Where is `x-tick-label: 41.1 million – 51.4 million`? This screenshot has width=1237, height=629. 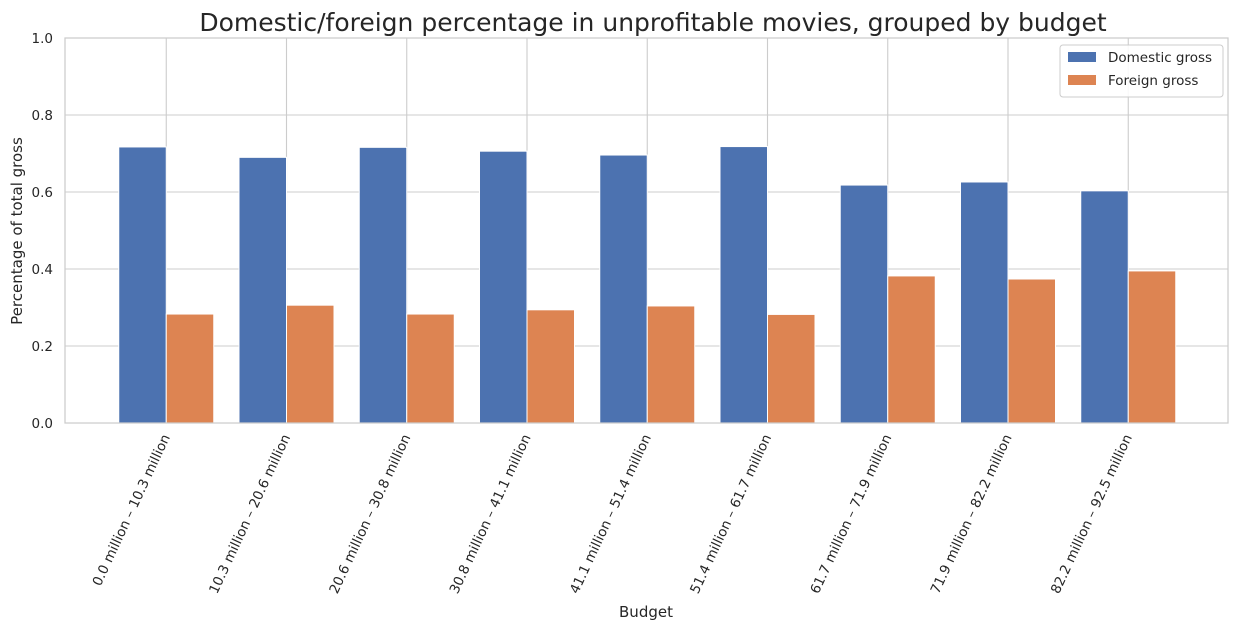 x-tick-label: 41.1 million – 51.4 million is located at coordinates (611, 514).